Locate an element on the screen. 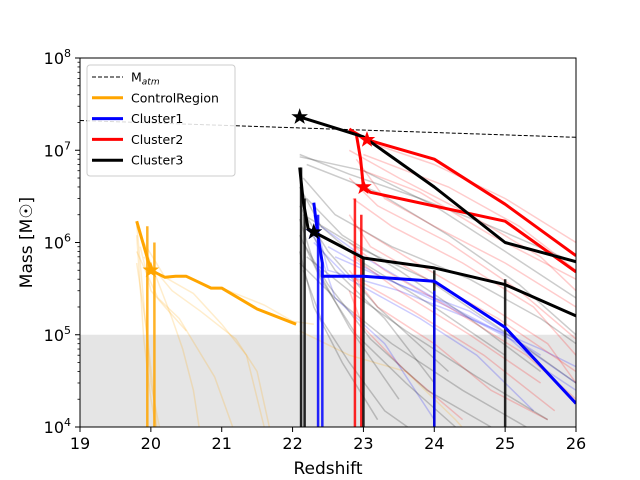 This screenshot has height=480, width=640. x-tick-label: 21 is located at coordinates (222, 443).